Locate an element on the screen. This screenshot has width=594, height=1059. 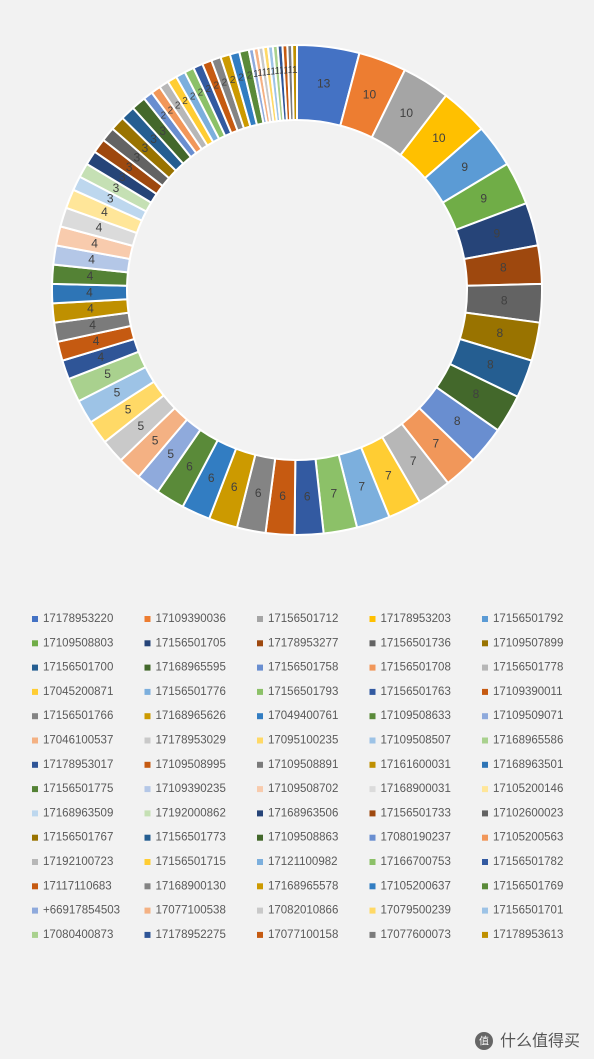
data-label: 9 is located at coordinates (496, 233).